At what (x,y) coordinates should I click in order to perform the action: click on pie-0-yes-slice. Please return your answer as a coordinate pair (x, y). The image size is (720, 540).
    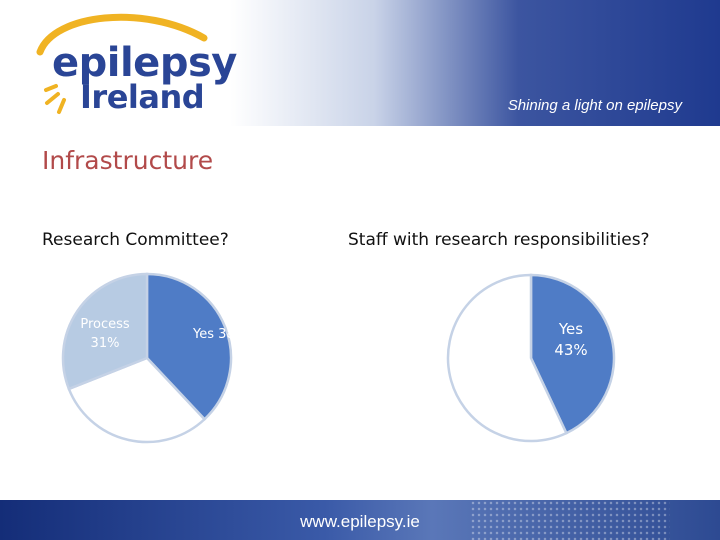
    Looking at the image, I should click on (189, 347).